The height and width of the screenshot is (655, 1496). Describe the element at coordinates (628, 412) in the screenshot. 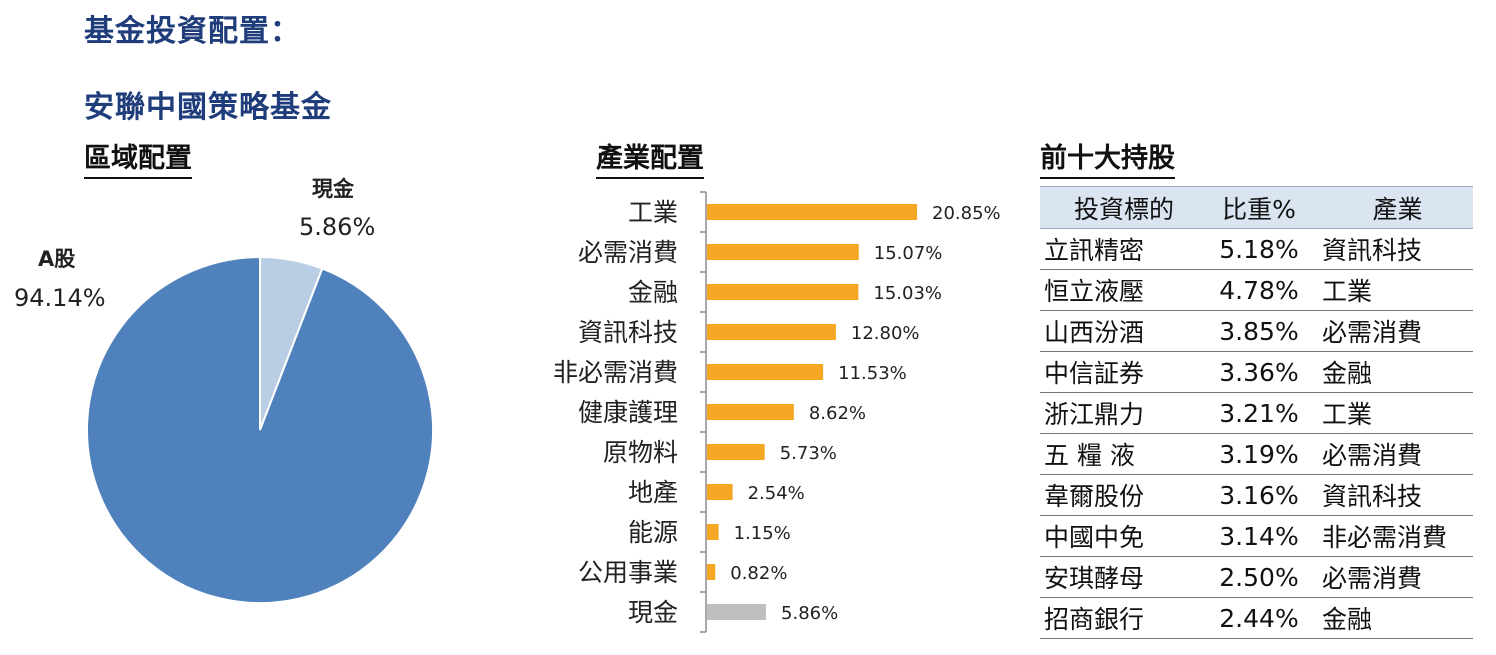

I see `bar-category-label: 健康護理` at that location.